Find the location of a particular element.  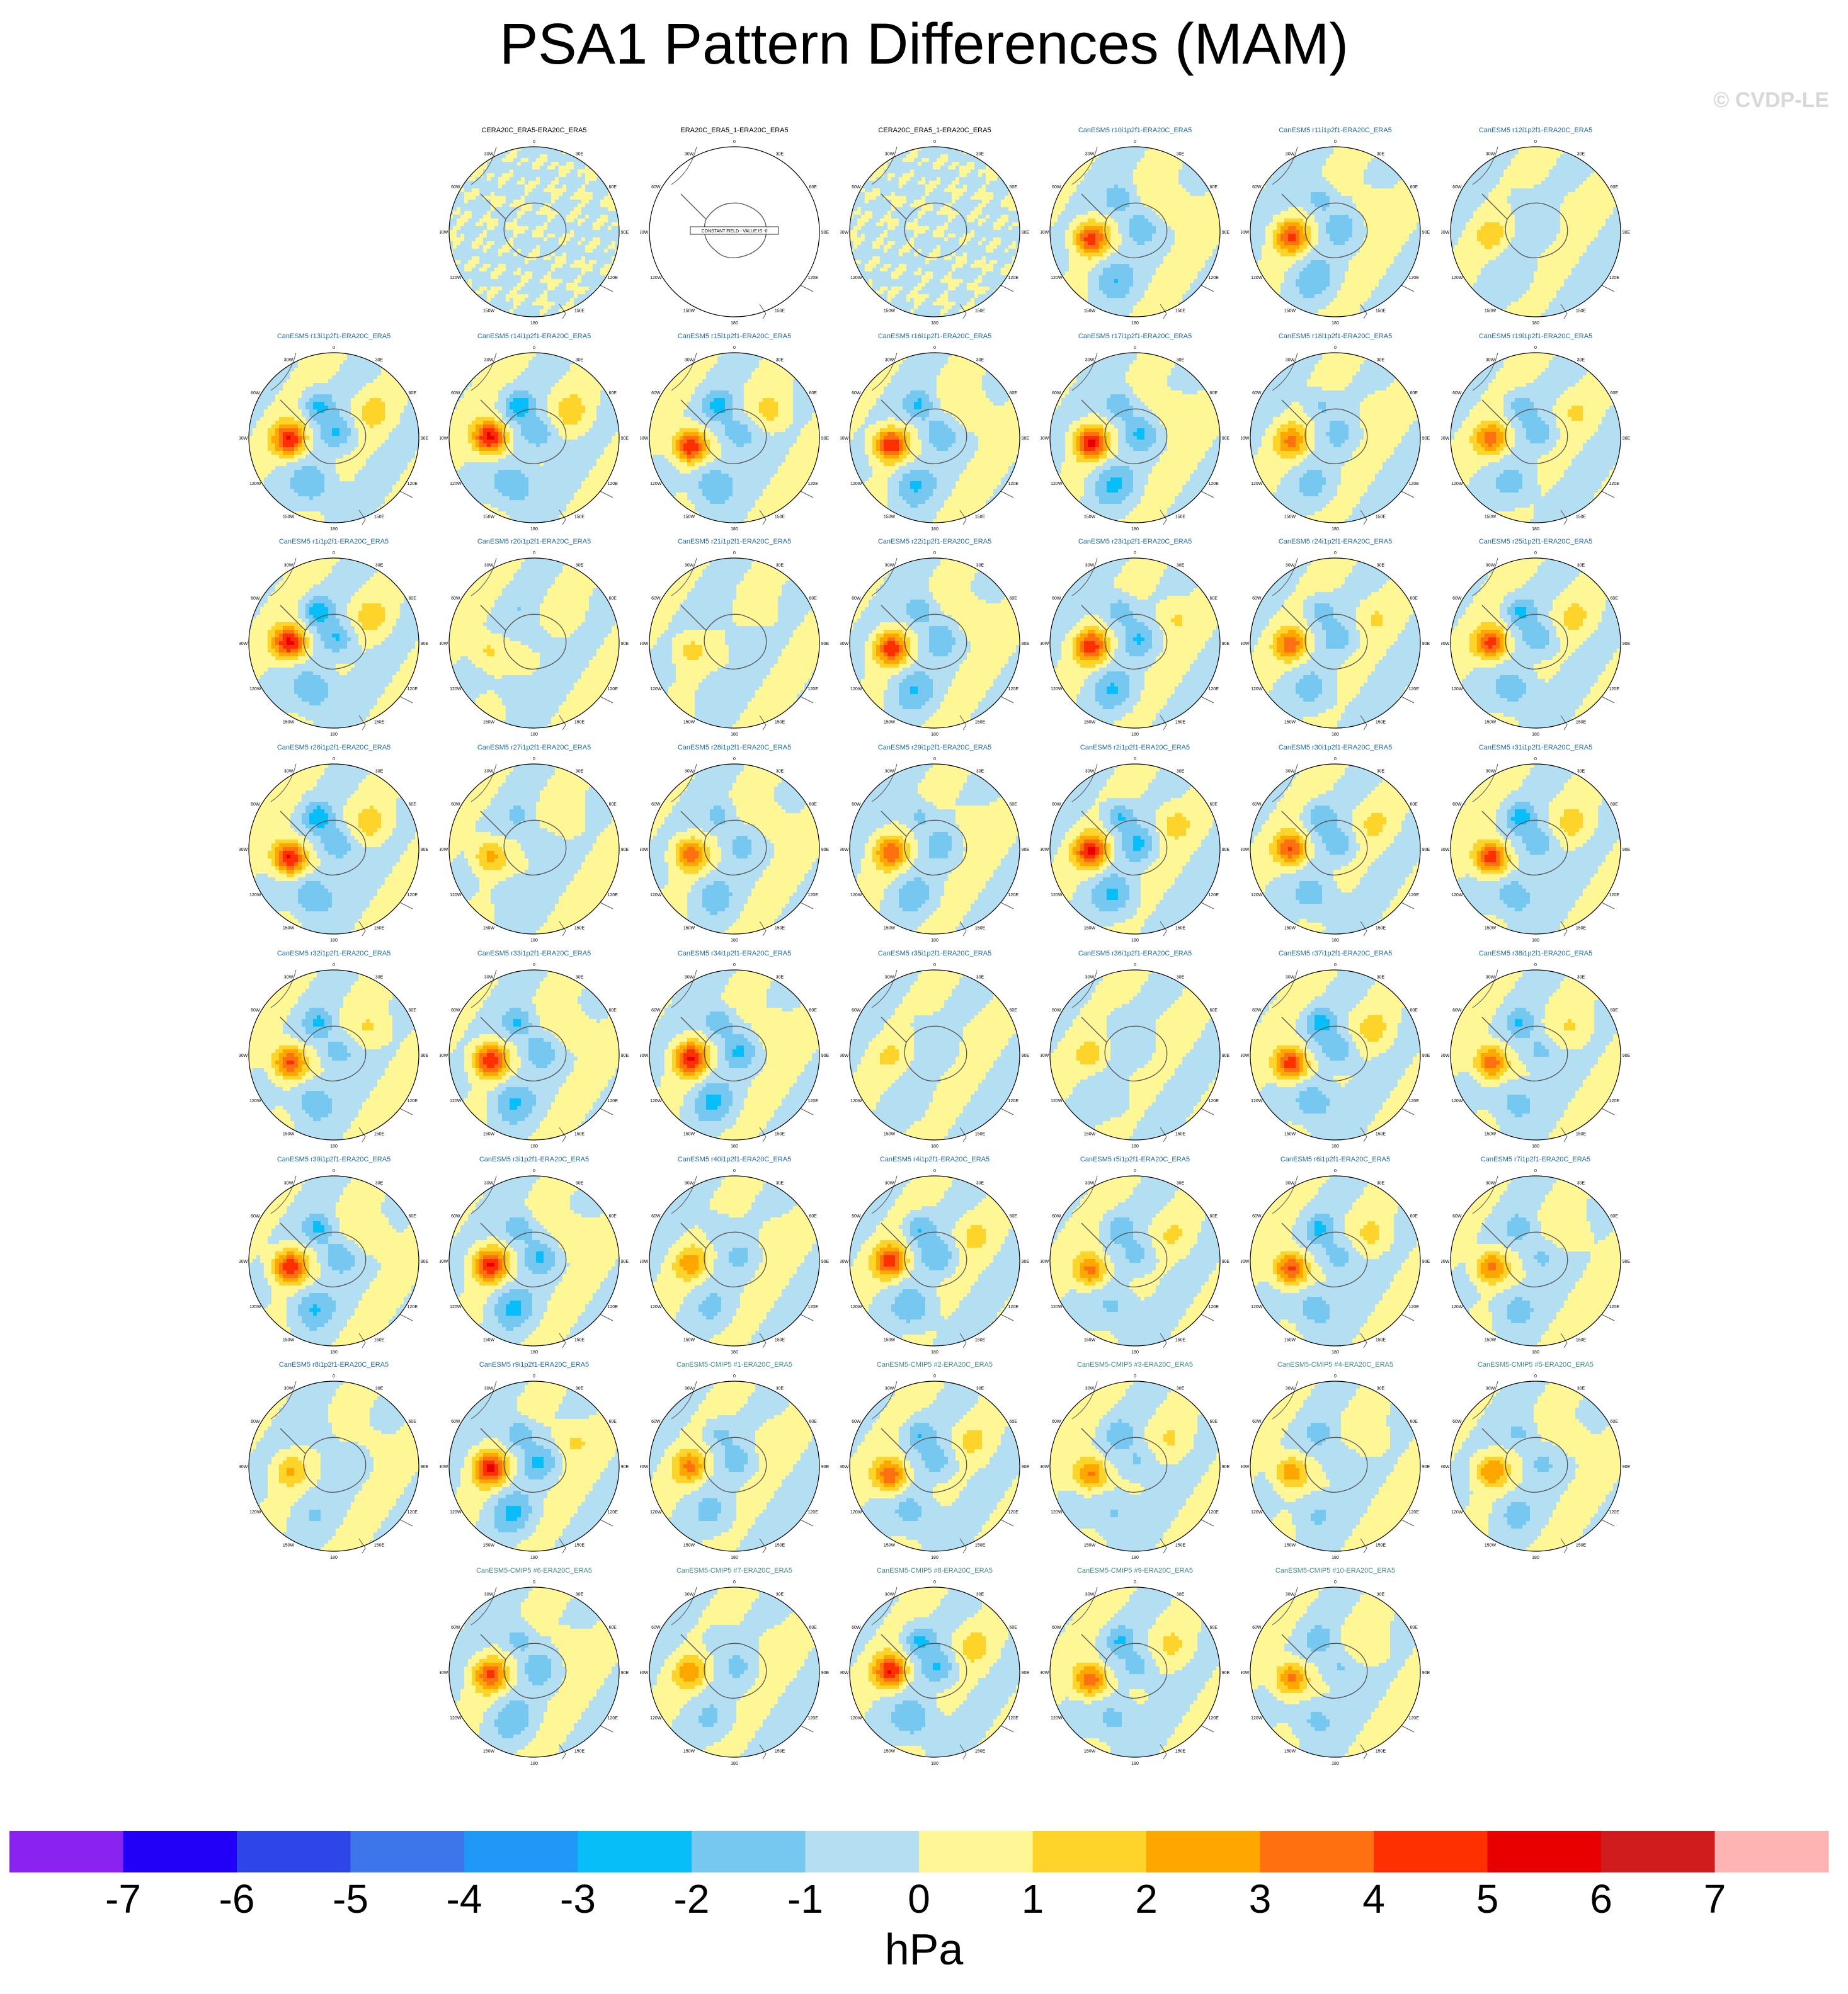

colorbar-swatch is located at coordinates (976, 1851).